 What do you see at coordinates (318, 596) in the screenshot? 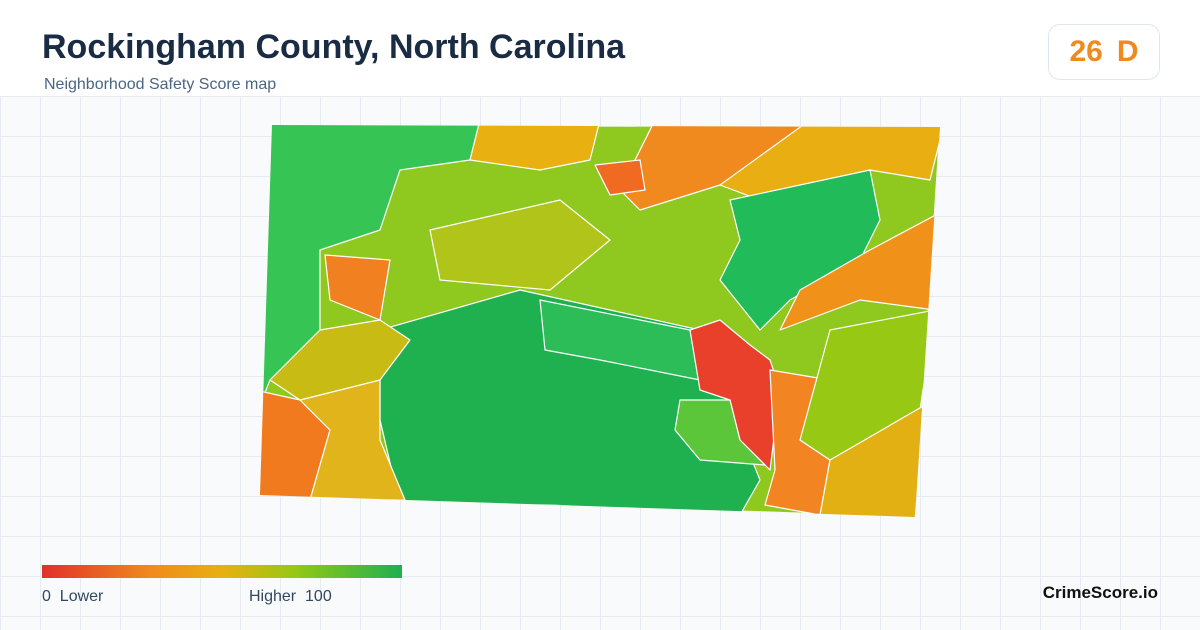
I see `legend-max-value: 100` at bounding box center [318, 596].